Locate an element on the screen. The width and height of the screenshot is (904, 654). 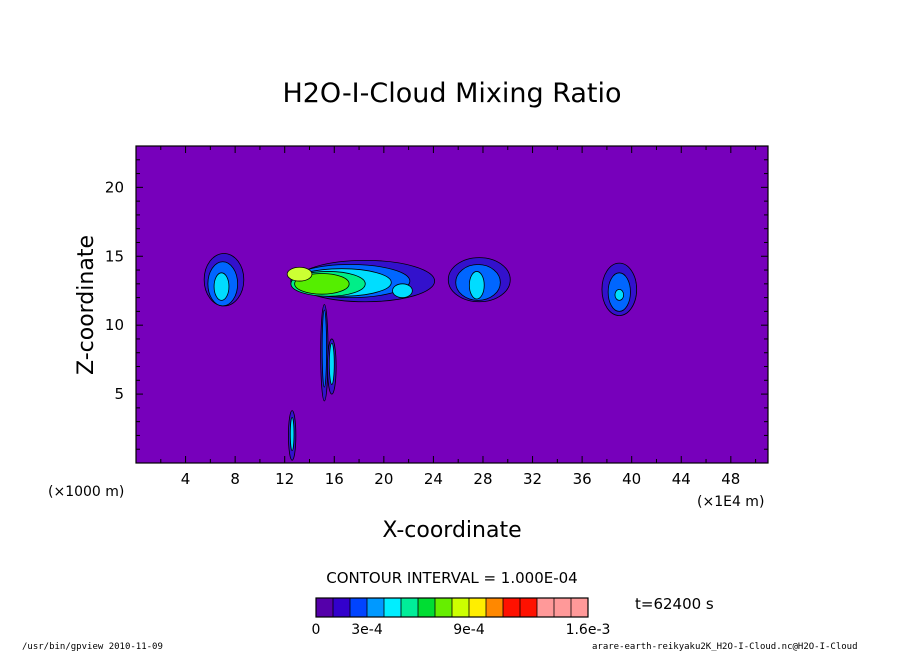
contour-interval-label: CONTOUR INTERVAL = 1.000E-04 is located at coordinates (451, 578).